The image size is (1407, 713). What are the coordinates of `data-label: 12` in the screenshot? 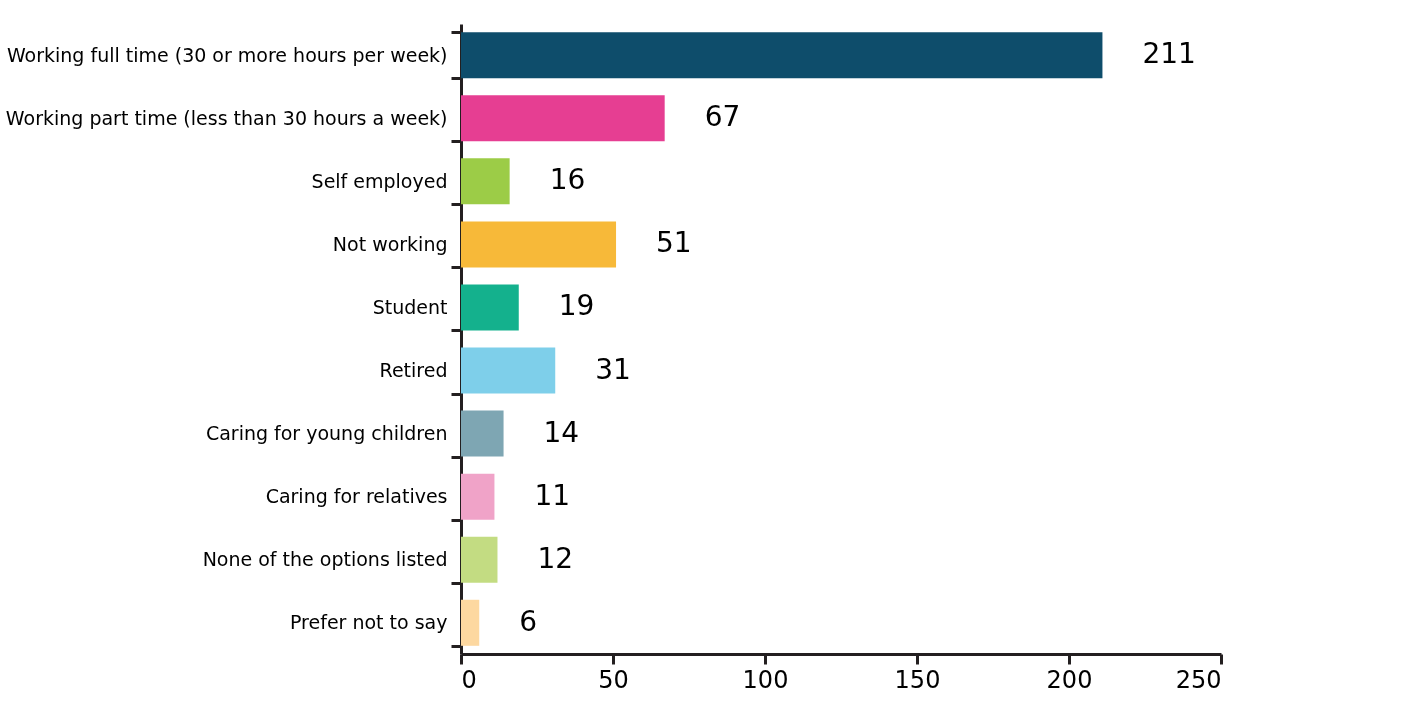 It's located at (555, 558).